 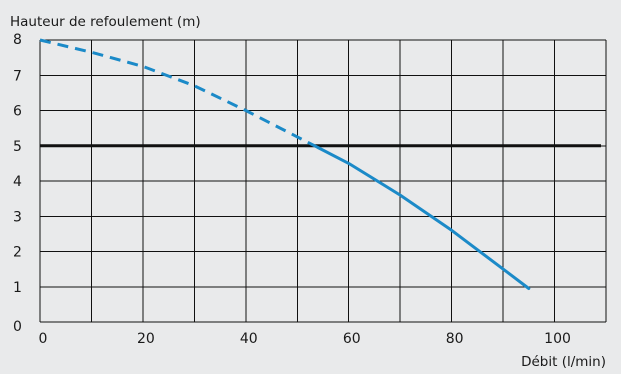 What do you see at coordinates (17, 288) in the screenshot?
I see `y-tick-label: 1` at bounding box center [17, 288].